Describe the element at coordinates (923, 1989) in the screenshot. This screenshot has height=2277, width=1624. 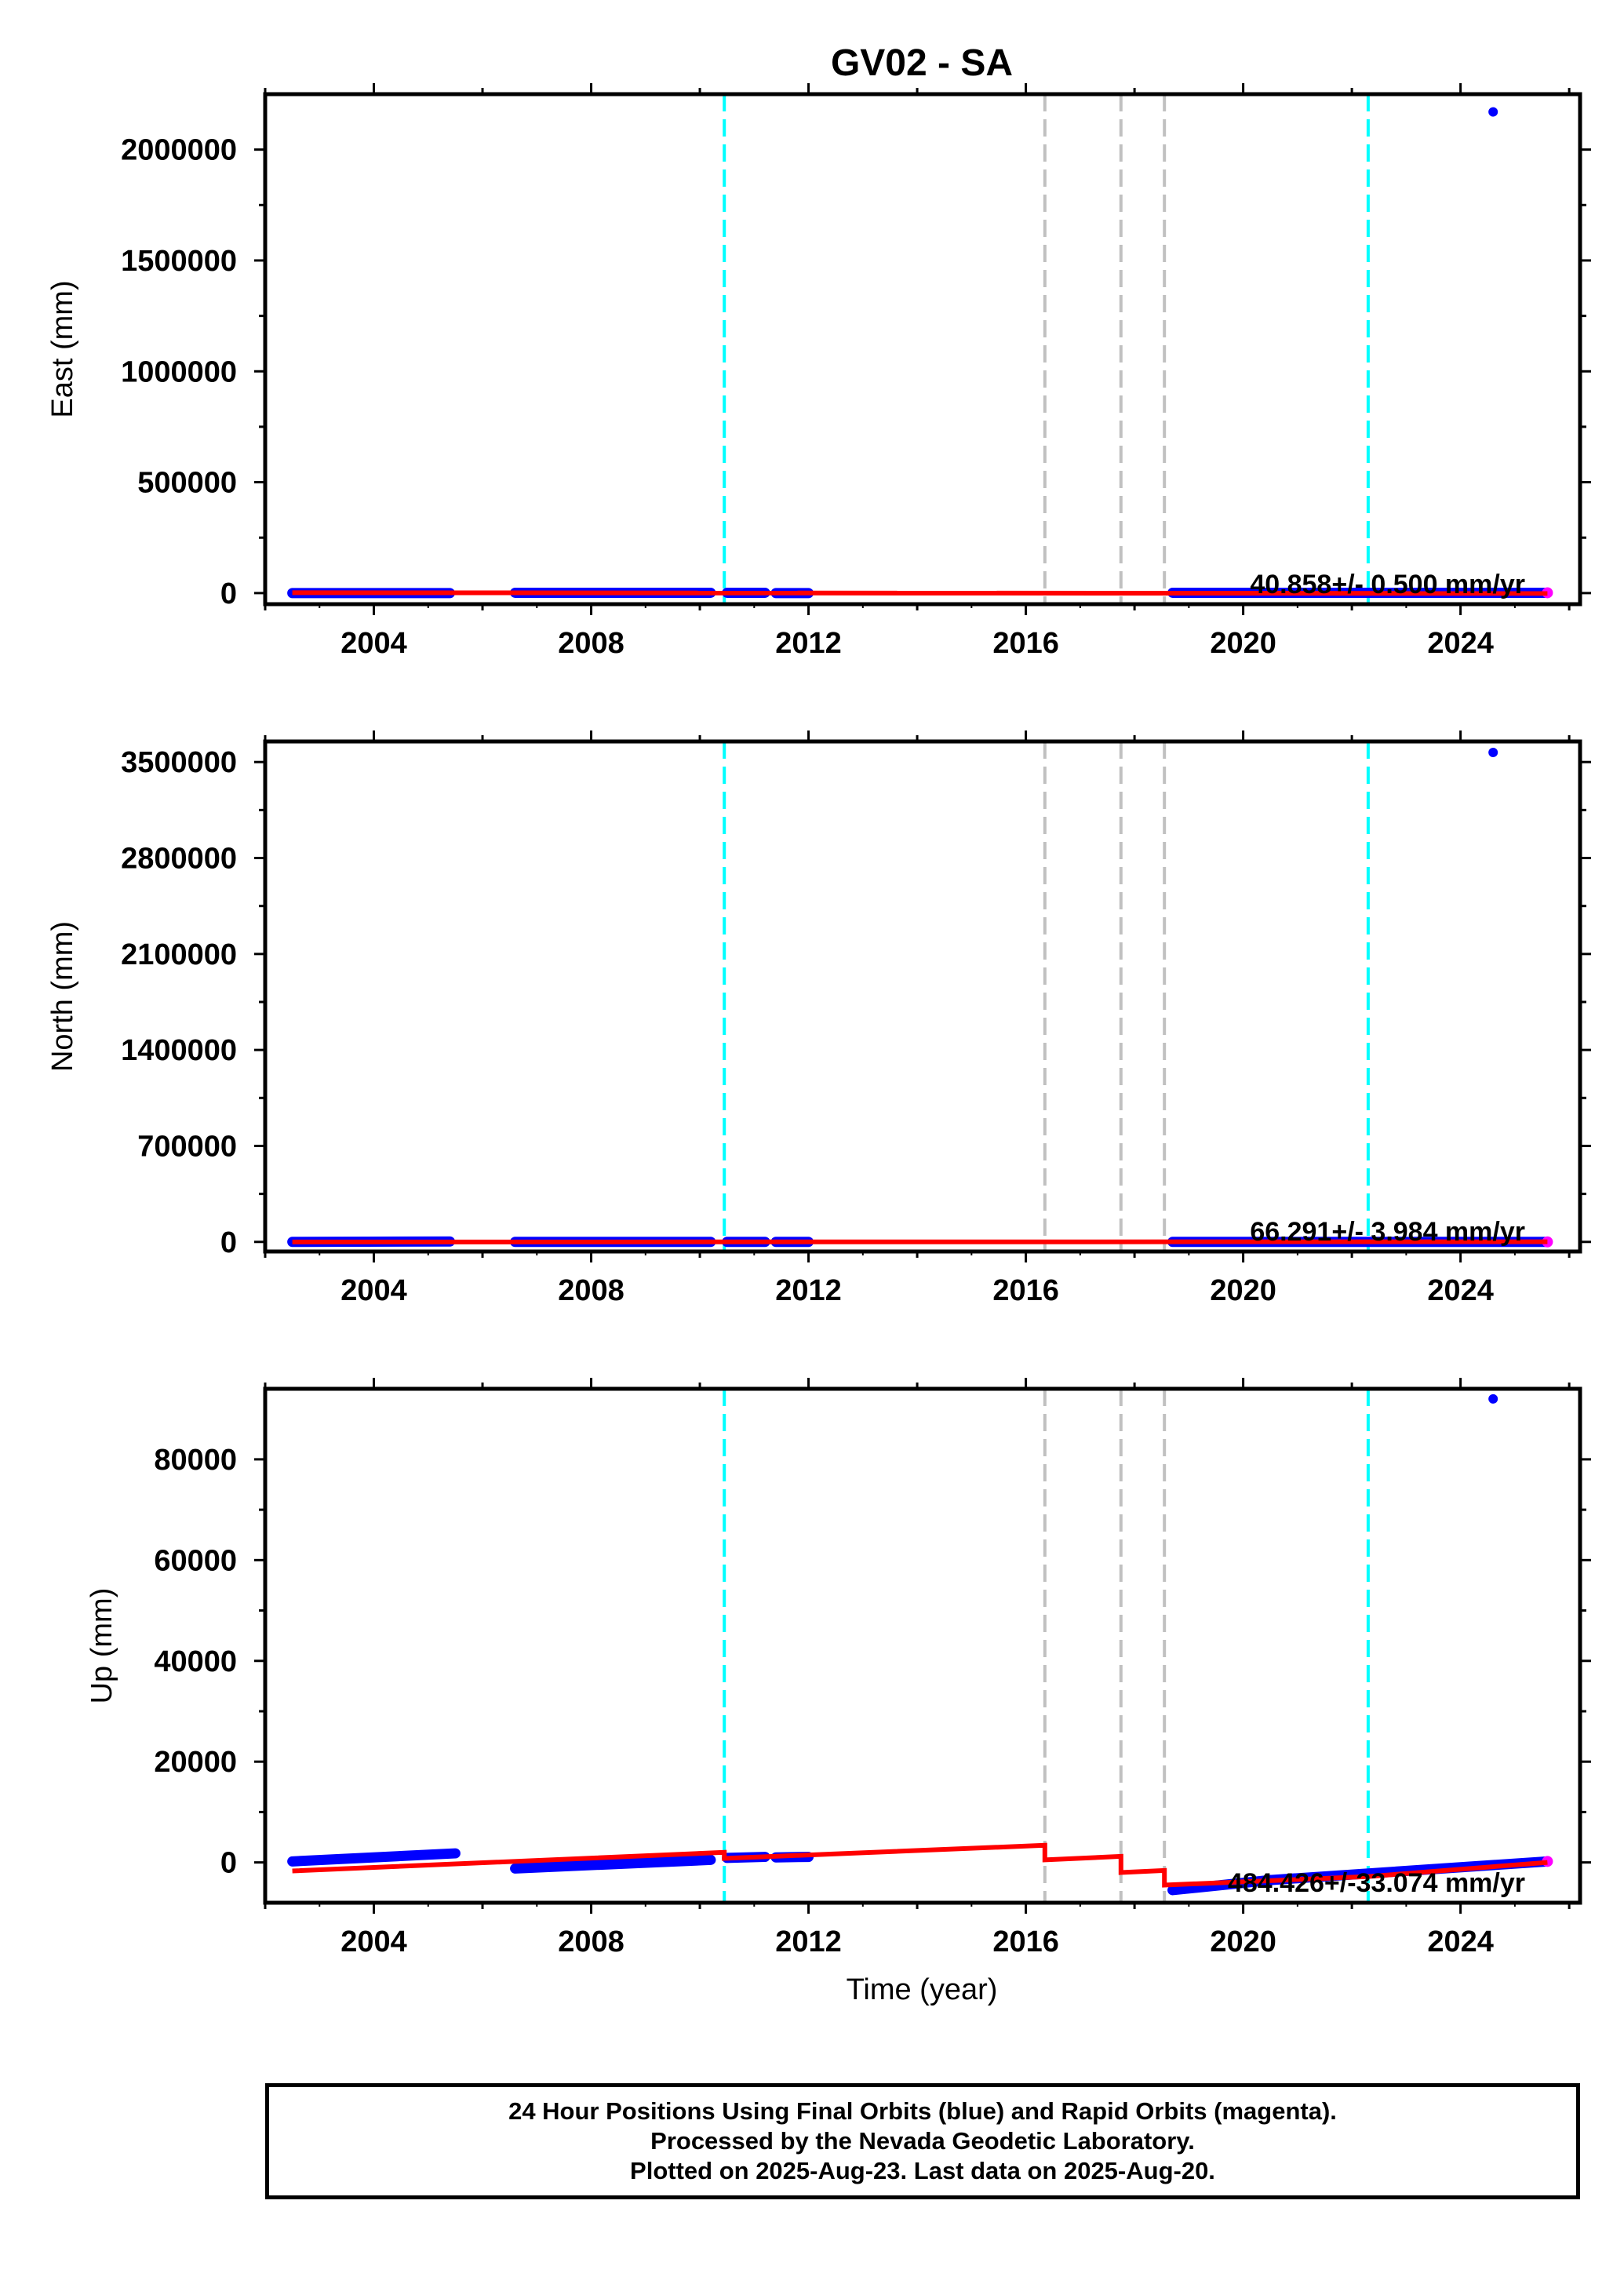
I see `x-axis-label: Time (year)` at that location.